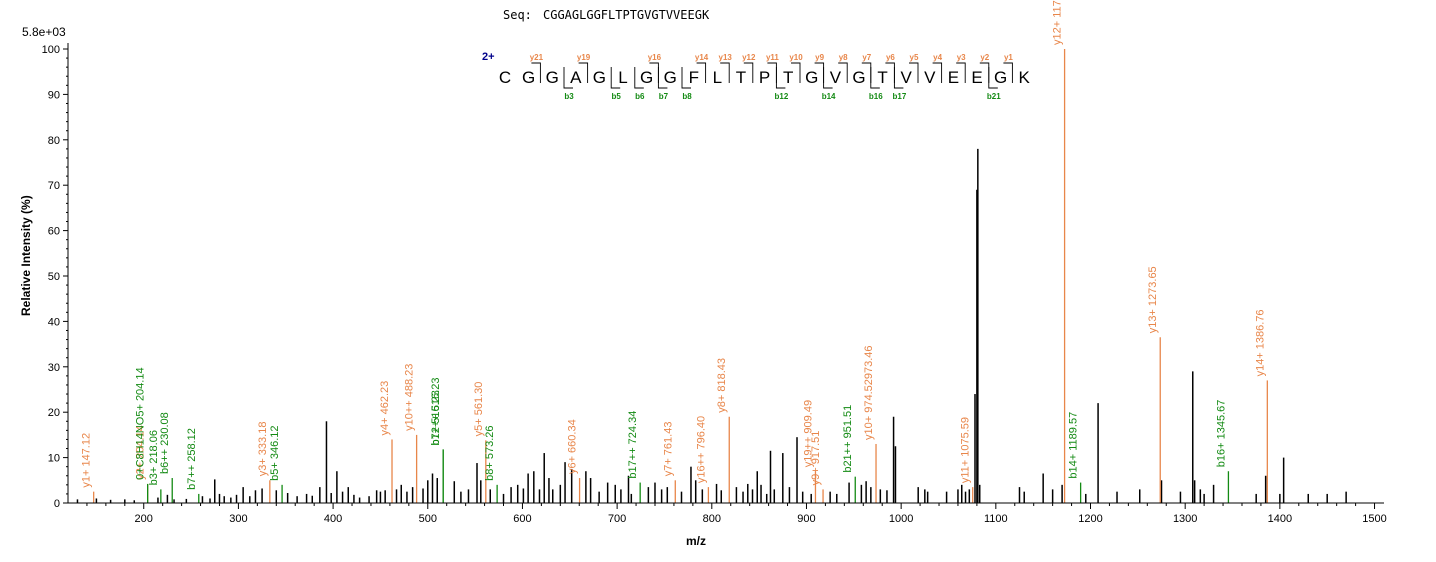 The width and height of the screenshot is (1436, 562). What do you see at coordinates (694, 77) in the screenshot?
I see `residue-letter: F` at bounding box center [694, 77].